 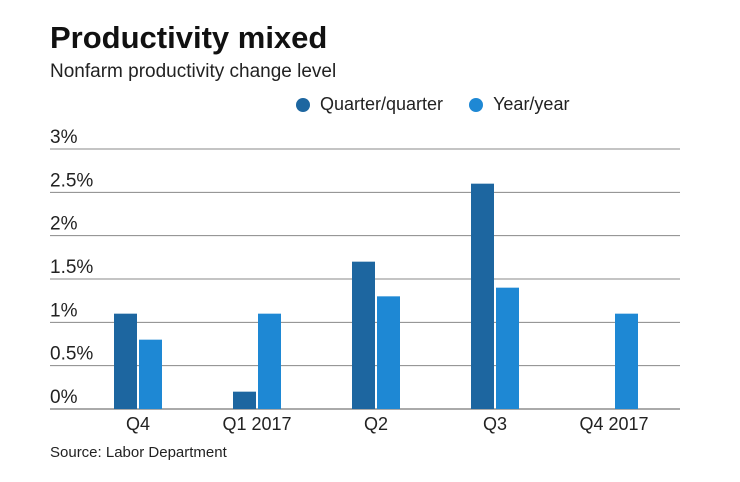 What do you see at coordinates (445, 104) in the screenshot?
I see `legend: Quarter/quarter Year/year` at bounding box center [445, 104].